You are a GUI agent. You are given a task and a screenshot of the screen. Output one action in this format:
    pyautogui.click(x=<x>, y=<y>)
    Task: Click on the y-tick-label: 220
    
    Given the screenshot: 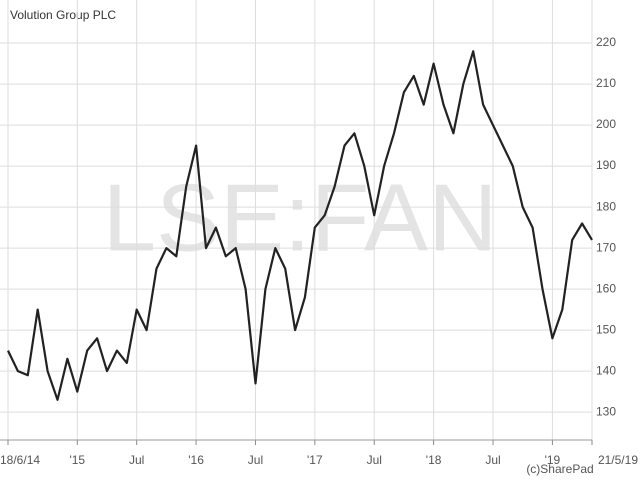 What is the action you would take?
    pyautogui.click(x=606, y=42)
    